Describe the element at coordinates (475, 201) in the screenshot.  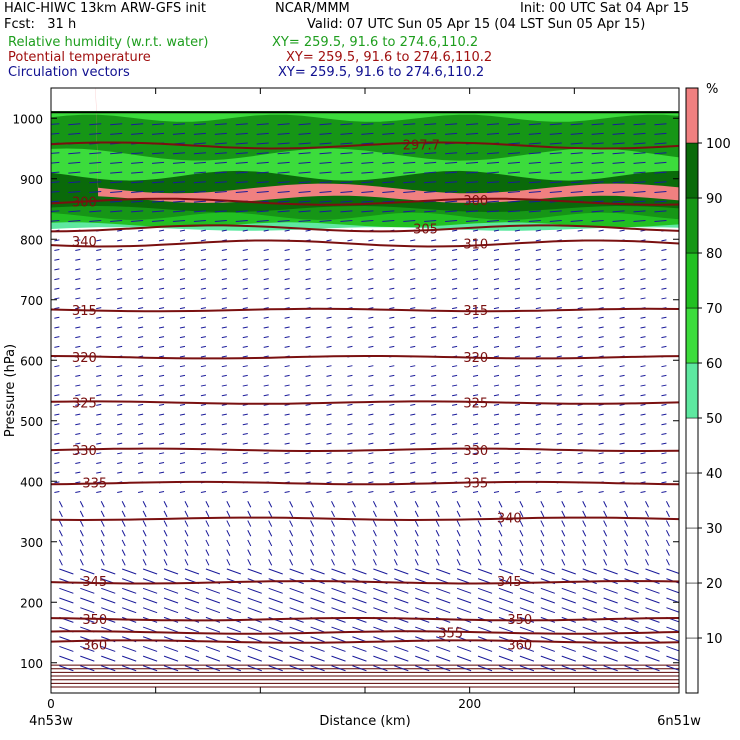
I see `theta-contour-label: 300` at that location.